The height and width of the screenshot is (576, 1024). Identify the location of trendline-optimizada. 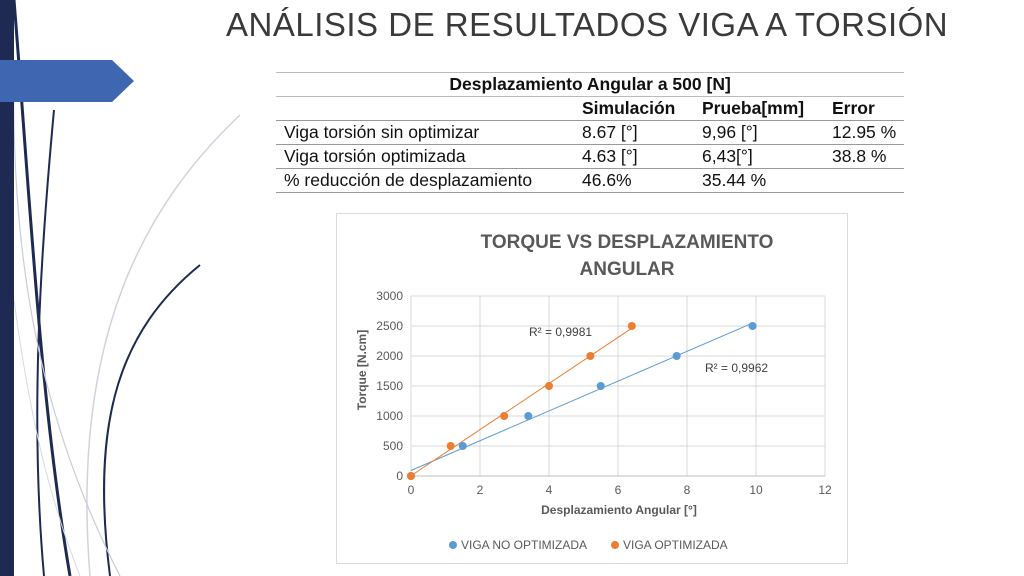
(521, 402).